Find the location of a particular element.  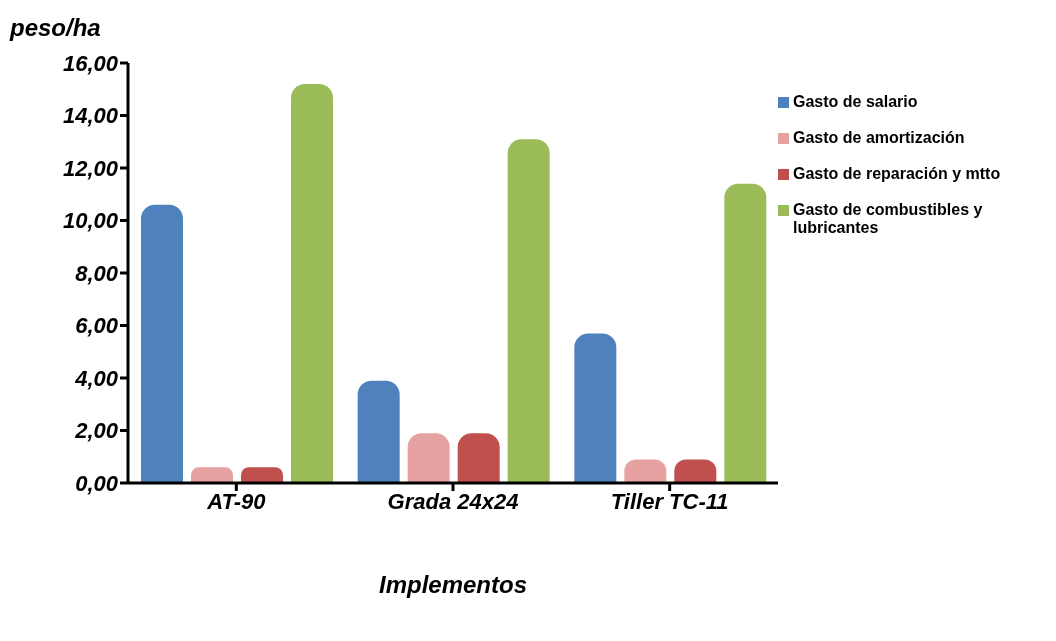

x-tick-label: Tiller TC-11 is located at coordinates (669, 501).